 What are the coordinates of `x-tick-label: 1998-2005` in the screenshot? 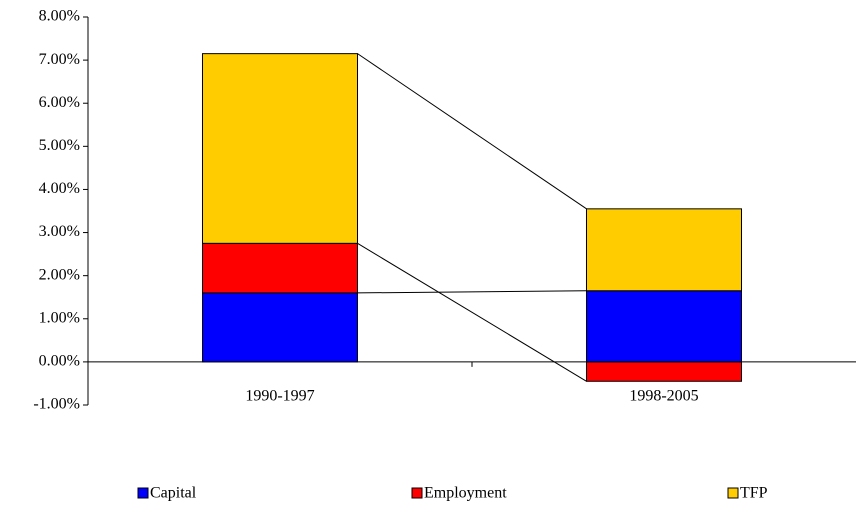 It's located at (663, 396).